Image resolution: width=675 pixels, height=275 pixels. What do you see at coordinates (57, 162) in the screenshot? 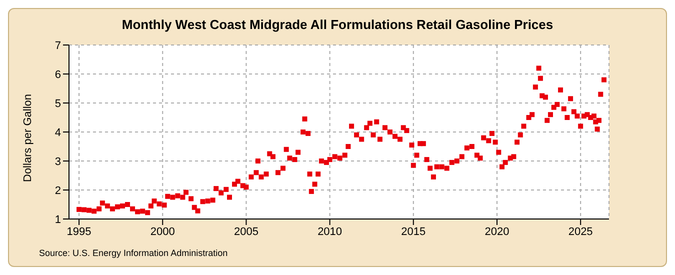
I see `y-tick-label: 3` at bounding box center [57, 162].